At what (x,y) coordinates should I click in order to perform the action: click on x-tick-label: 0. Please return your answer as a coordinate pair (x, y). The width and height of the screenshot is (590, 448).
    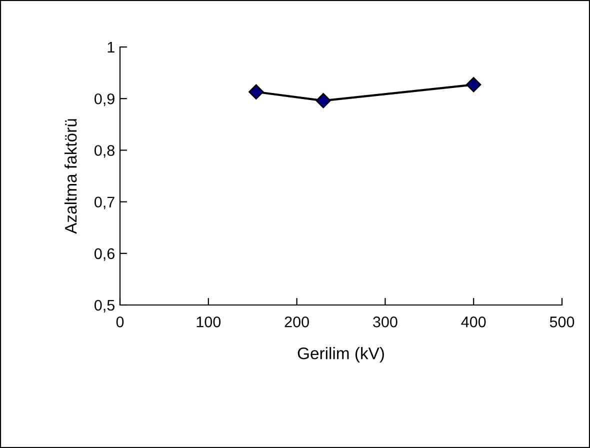
    Looking at the image, I should click on (120, 322).